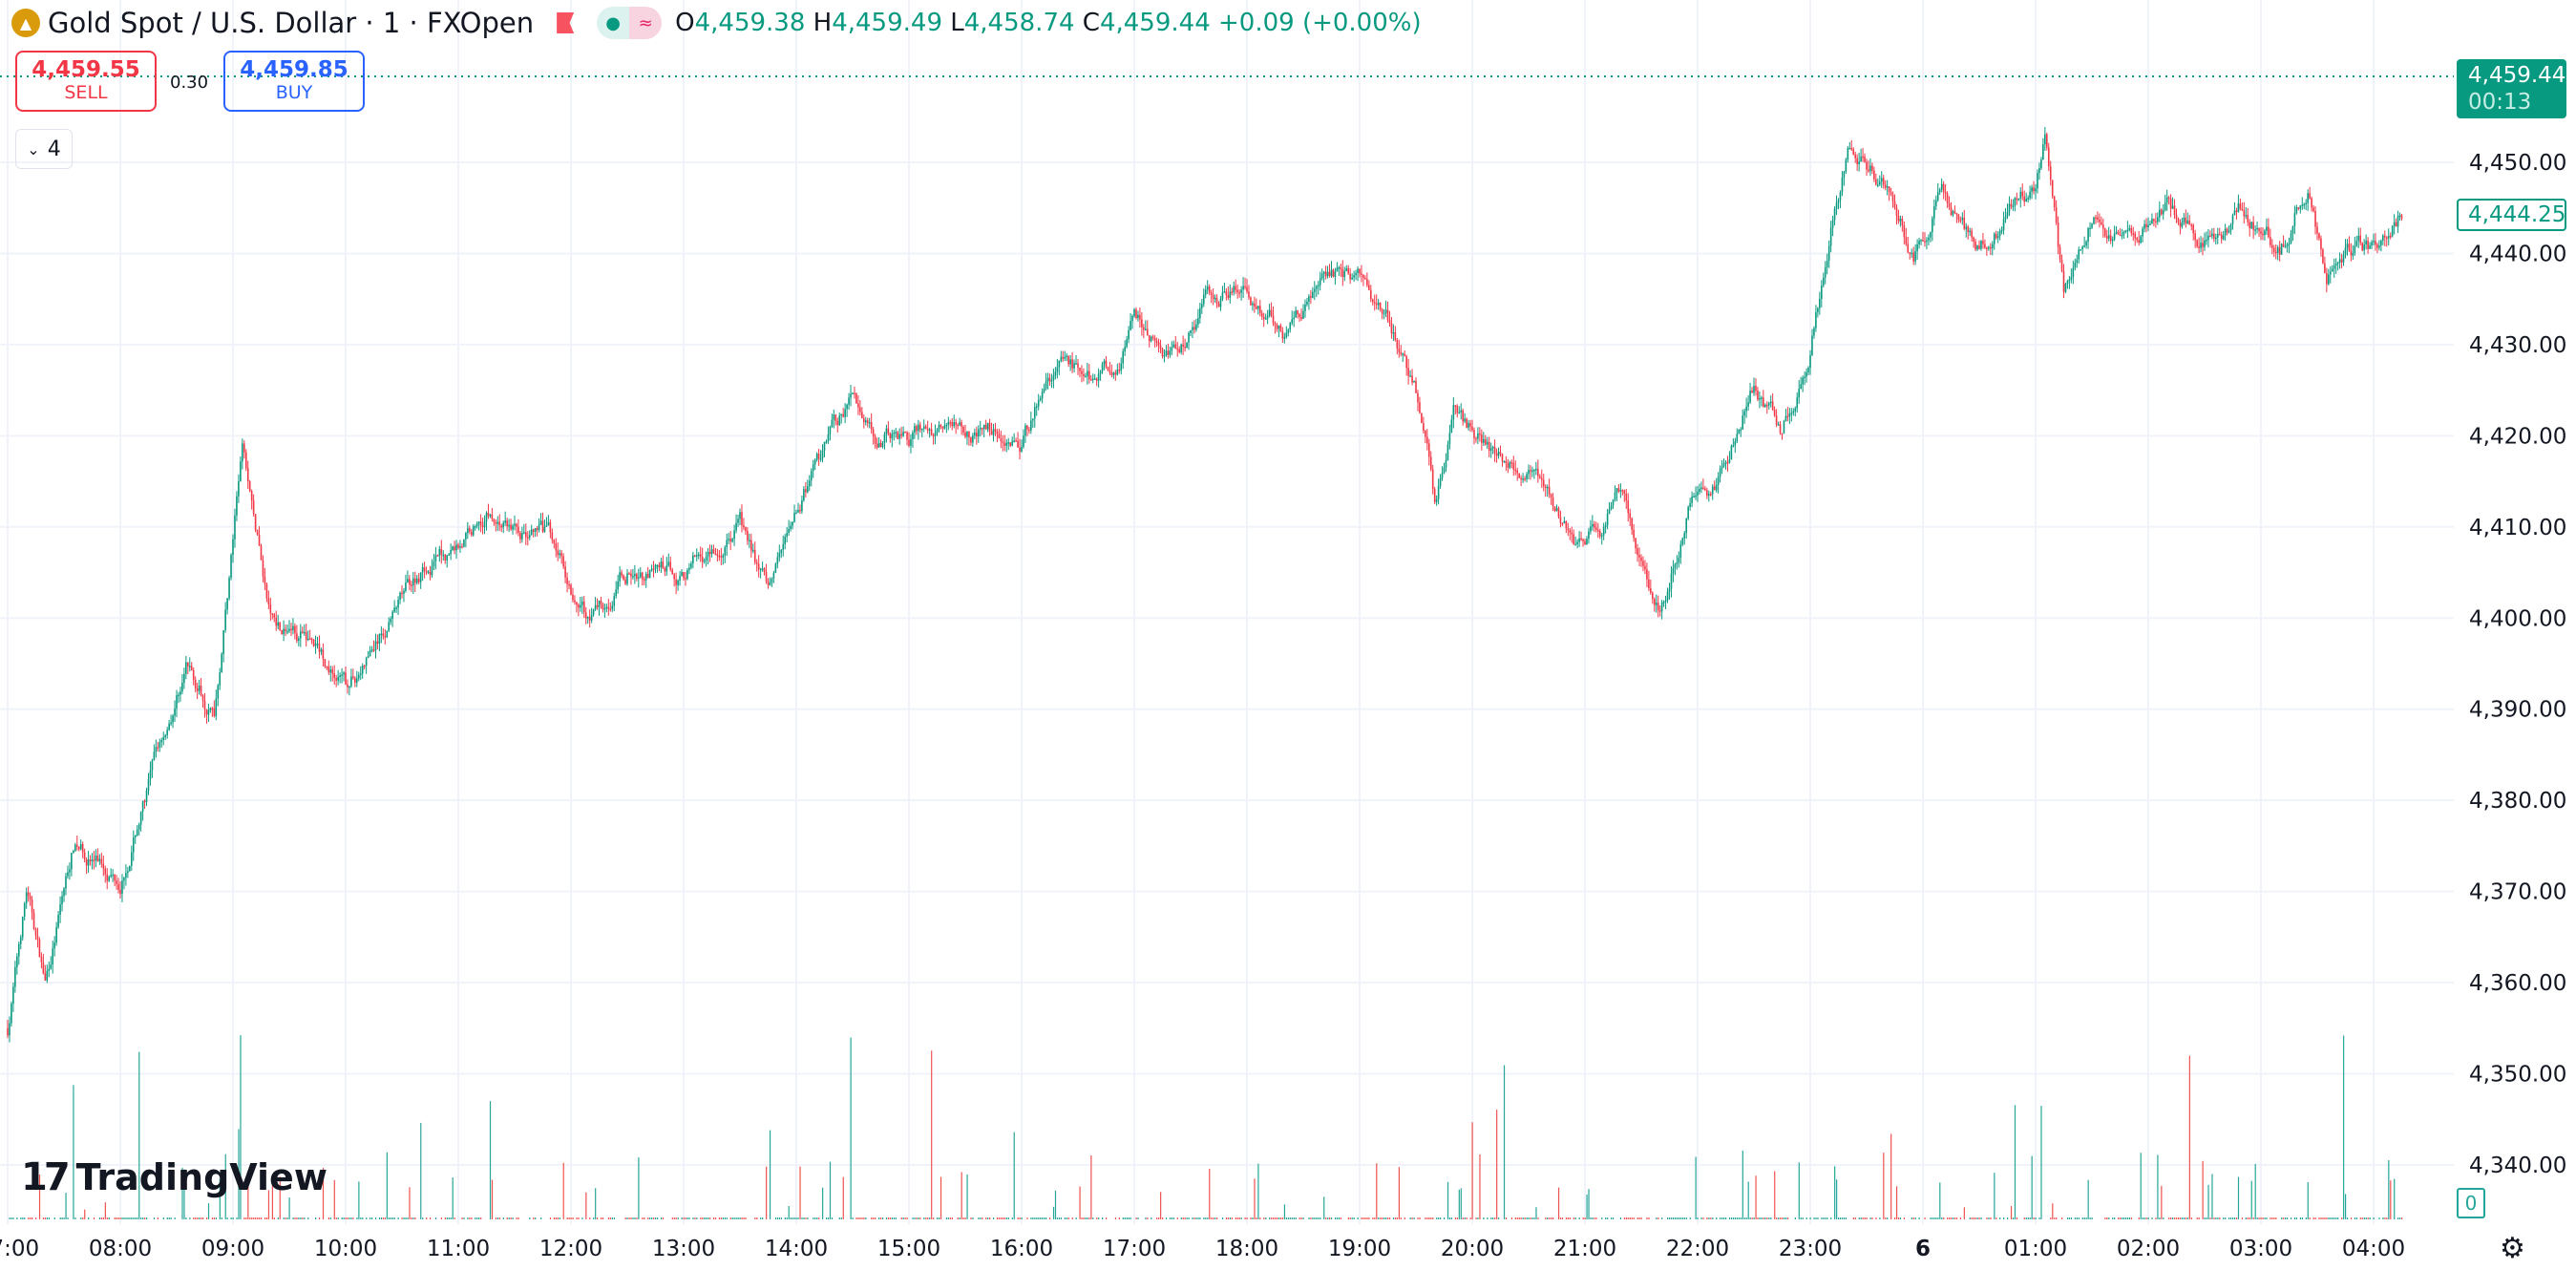 This screenshot has height=1270, width=2576. Describe the element at coordinates (630, 23) in the screenshot. I see `market-status: ● ≈` at that location.